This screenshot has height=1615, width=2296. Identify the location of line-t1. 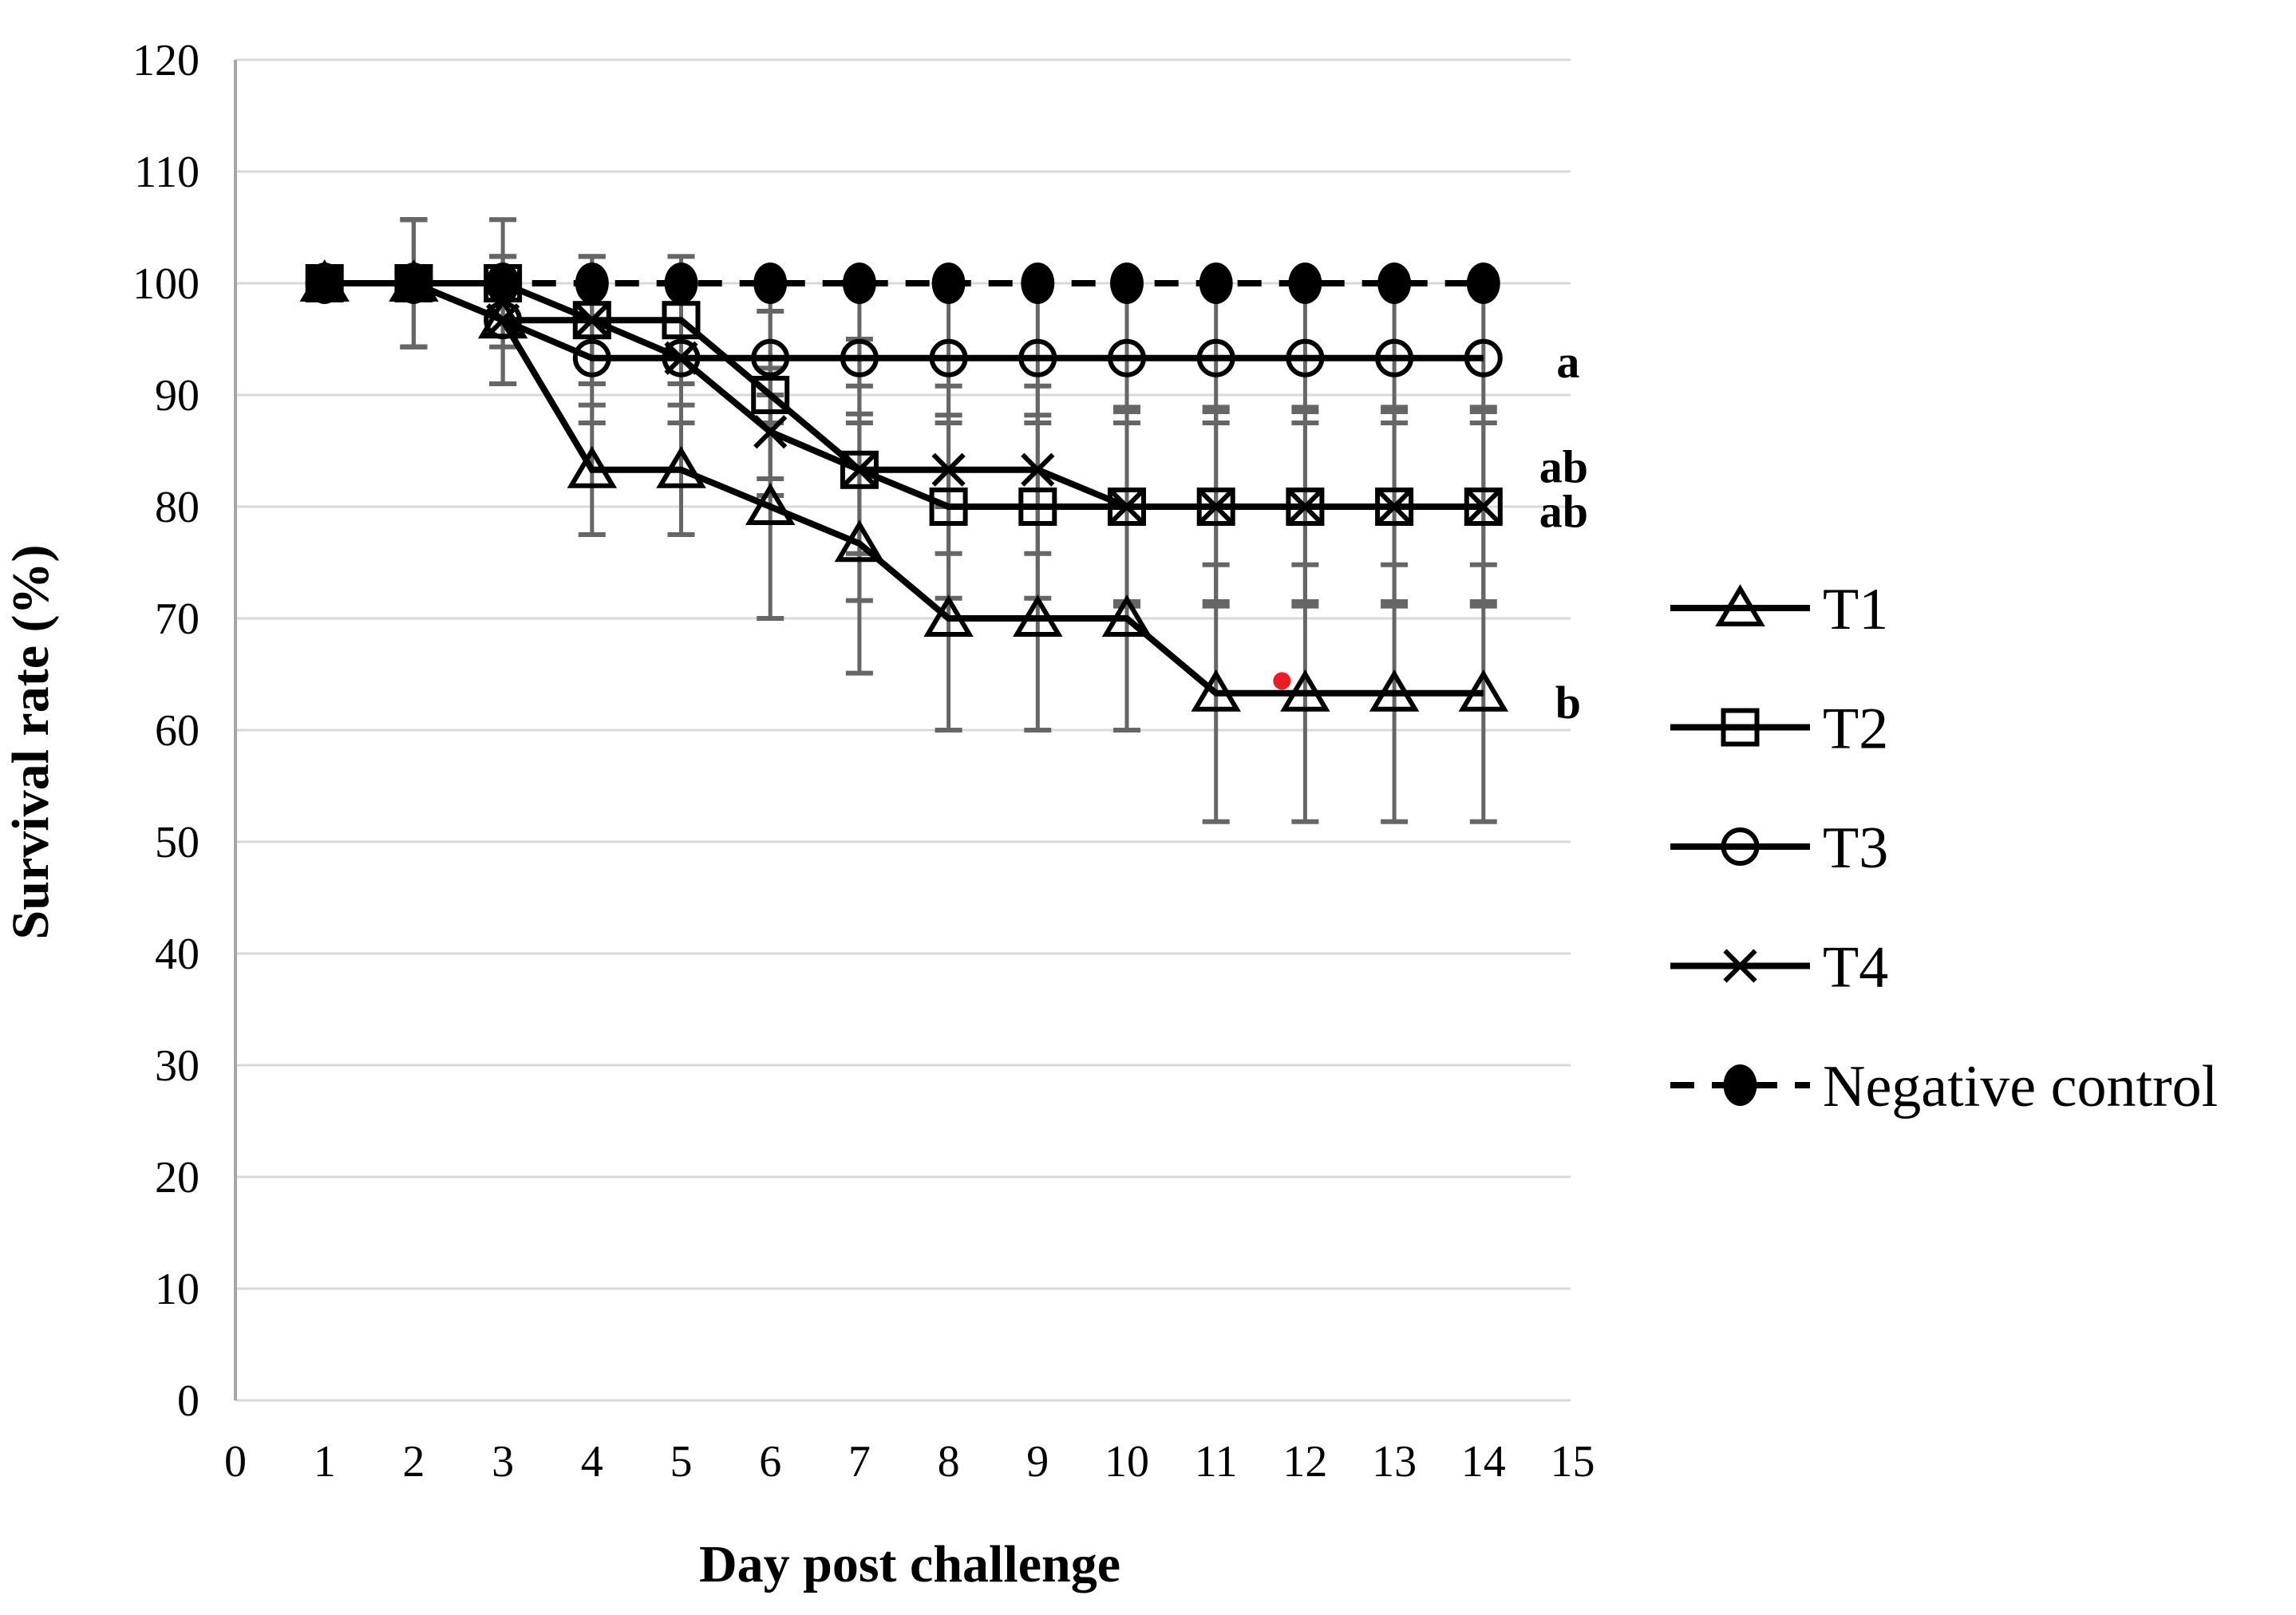
(904, 489).